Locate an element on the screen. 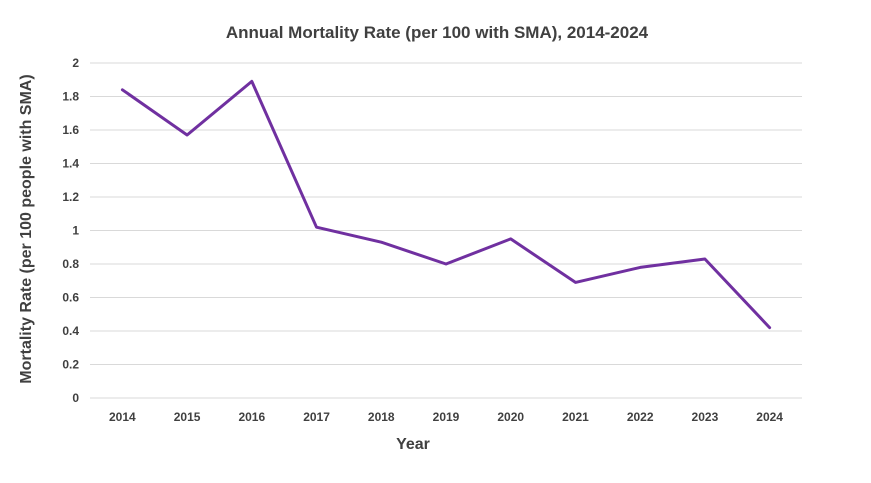 The height and width of the screenshot is (483, 871). y-tick-label: 1.4 is located at coordinates (70, 164).